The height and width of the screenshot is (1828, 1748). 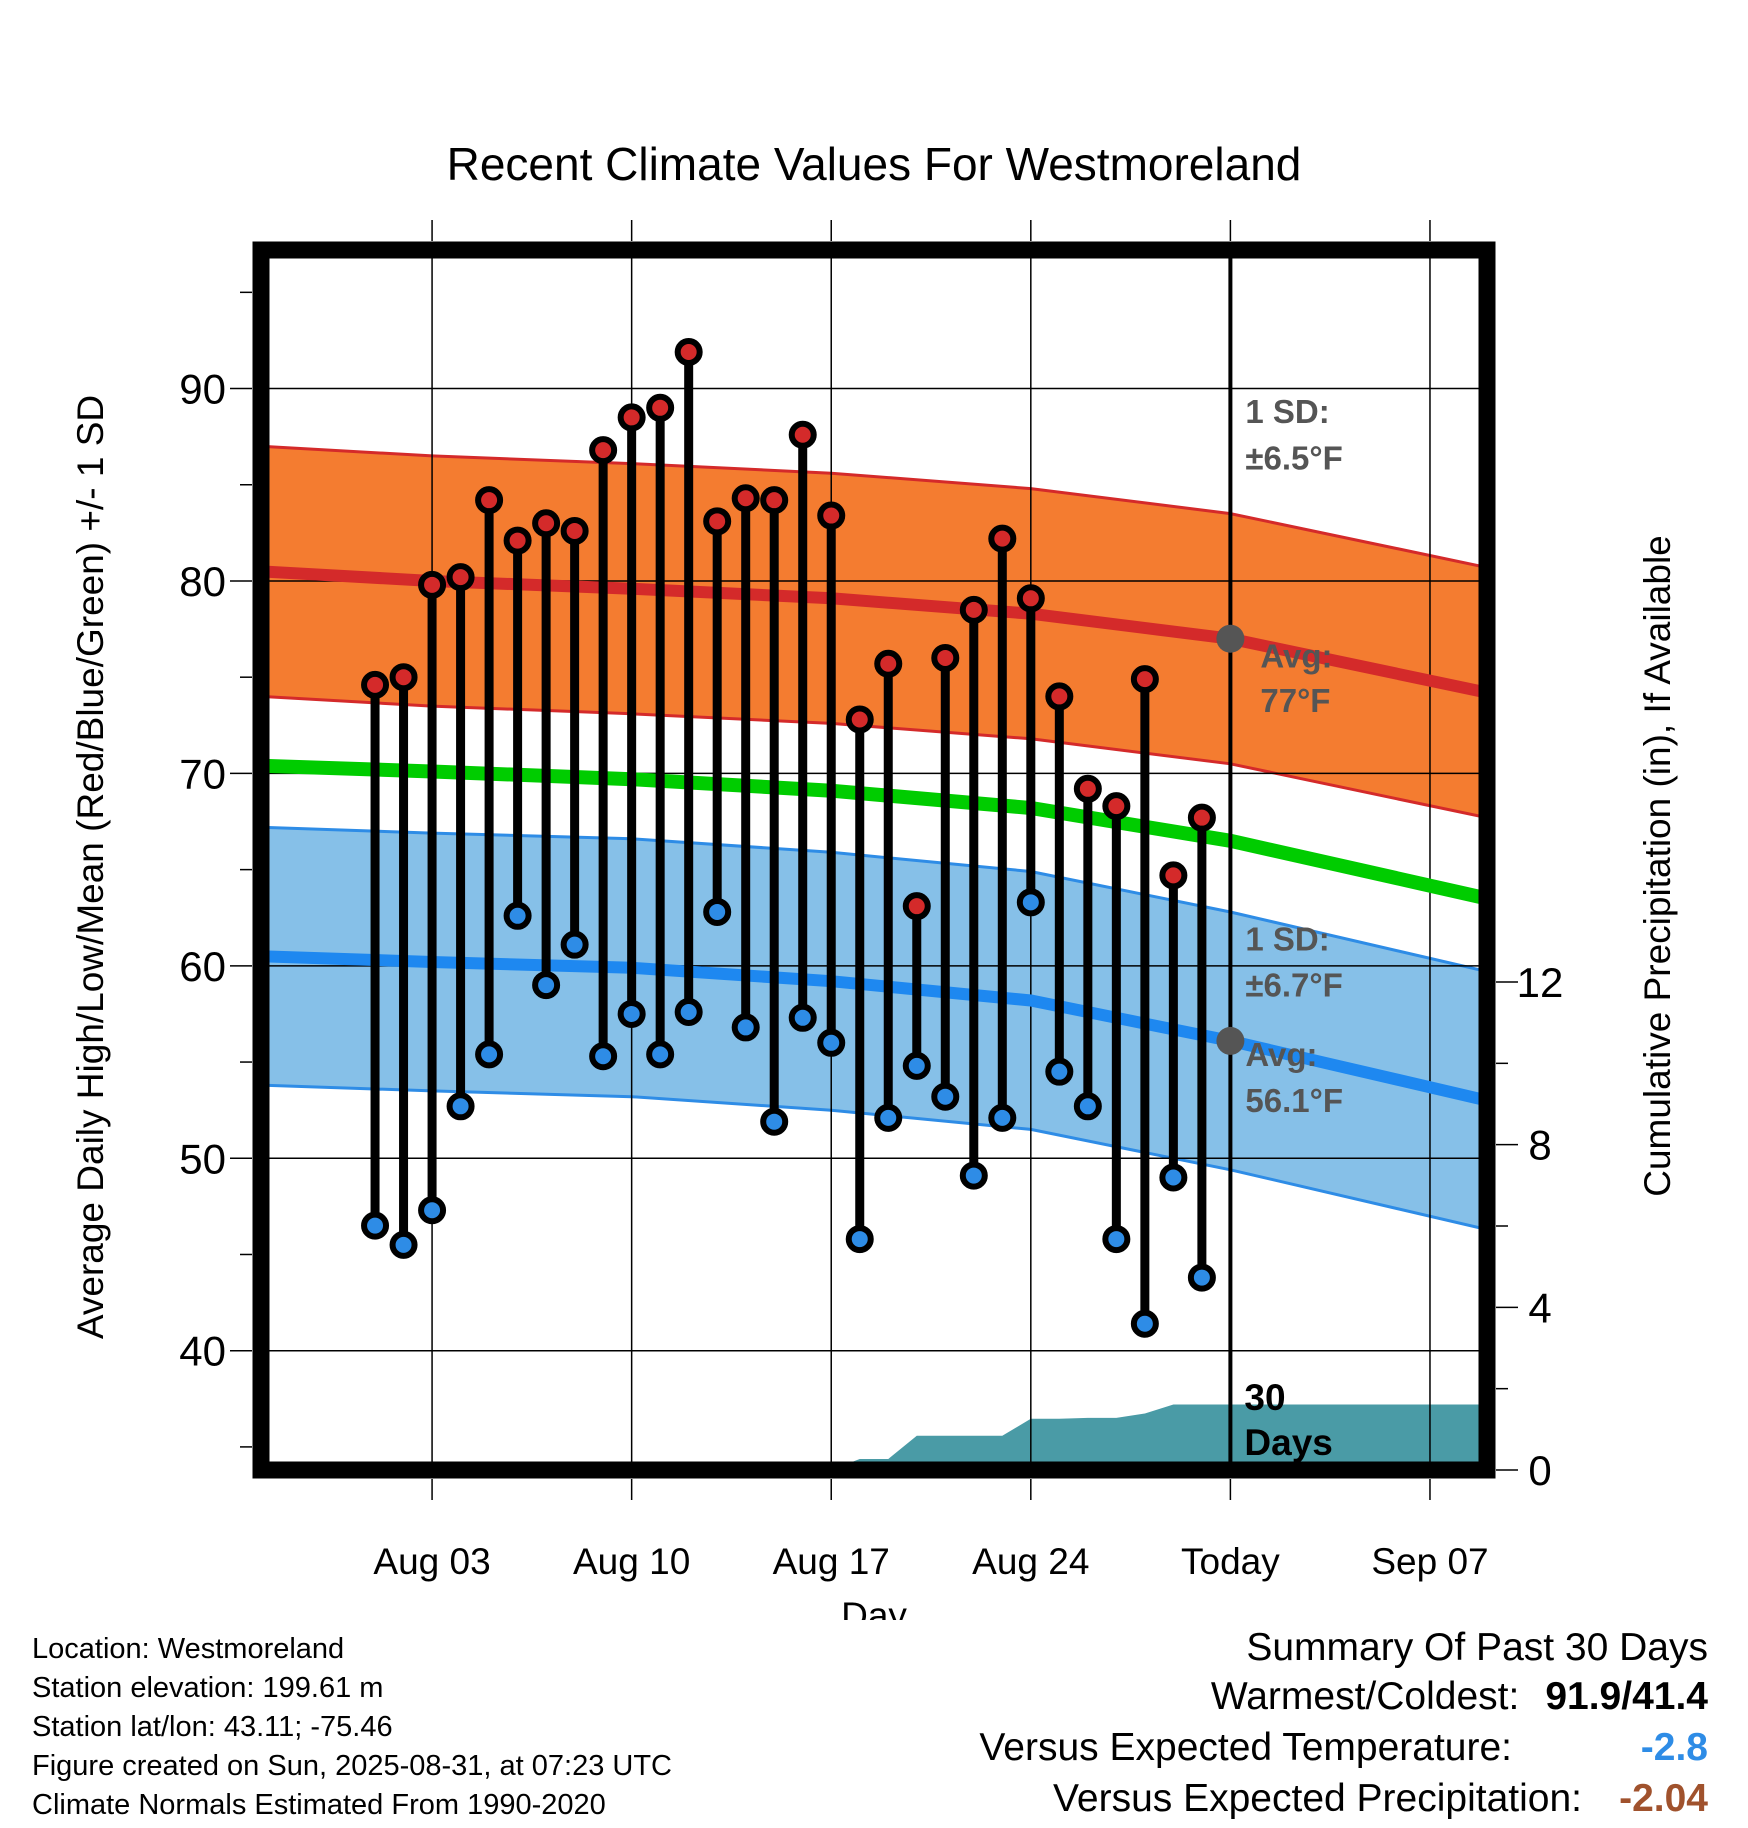 What do you see at coordinates (202, 966) in the screenshot?
I see `y-tick-label: 60` at bounding box center [202, 966].